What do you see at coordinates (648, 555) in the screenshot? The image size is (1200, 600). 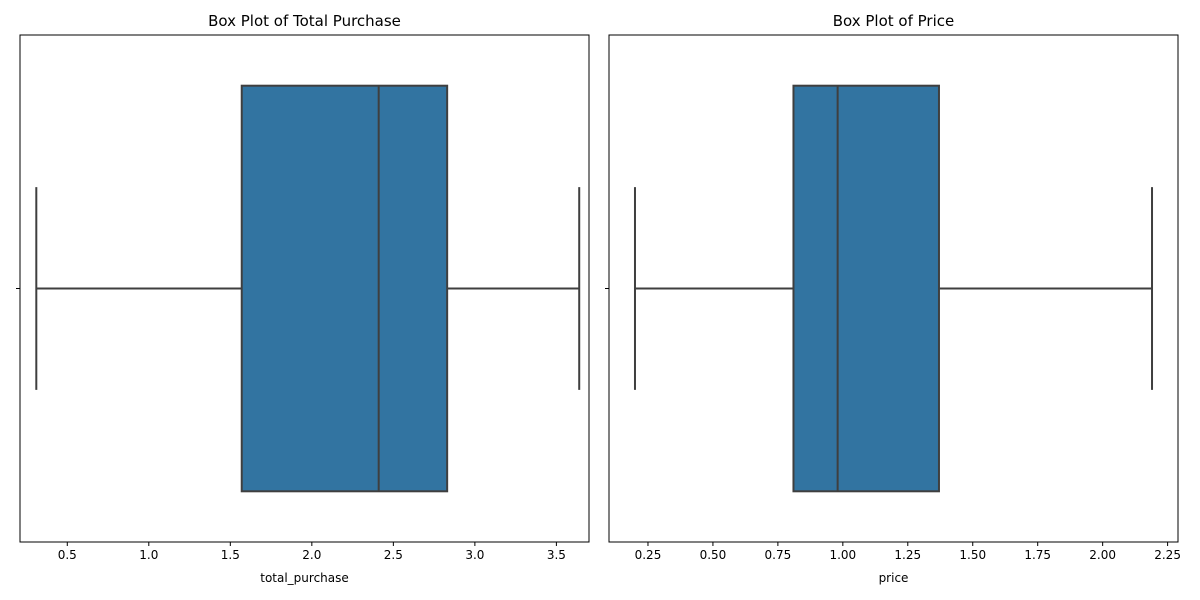 I see `x-tick-label: 0.25` at bounding box center [648, 555].